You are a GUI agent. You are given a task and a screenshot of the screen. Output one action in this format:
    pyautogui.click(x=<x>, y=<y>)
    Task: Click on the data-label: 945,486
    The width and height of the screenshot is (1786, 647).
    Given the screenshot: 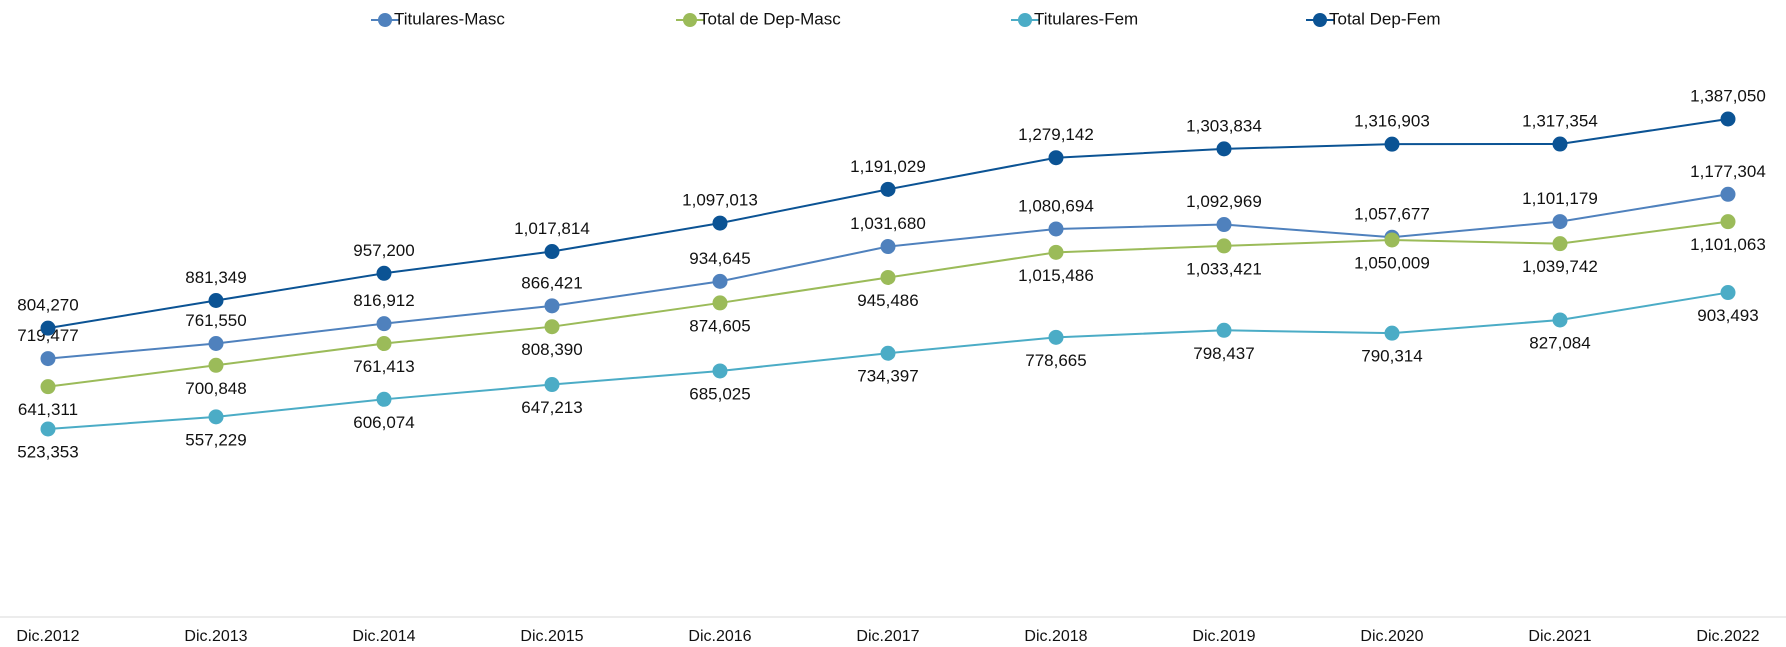 What is the action you would take?
    pyautogui.click(x=887, y=300)
    